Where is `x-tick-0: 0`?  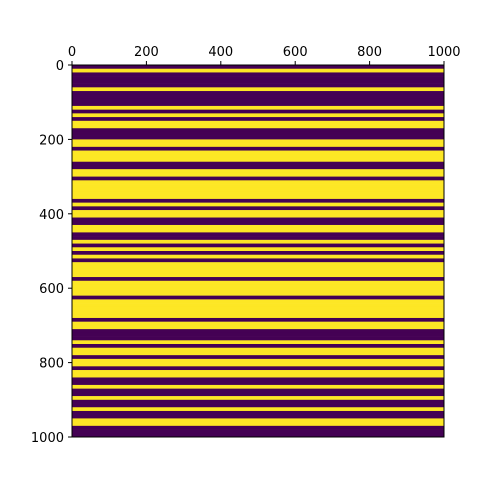 x-tick-0: 0 is located at coordinates (72, 55).